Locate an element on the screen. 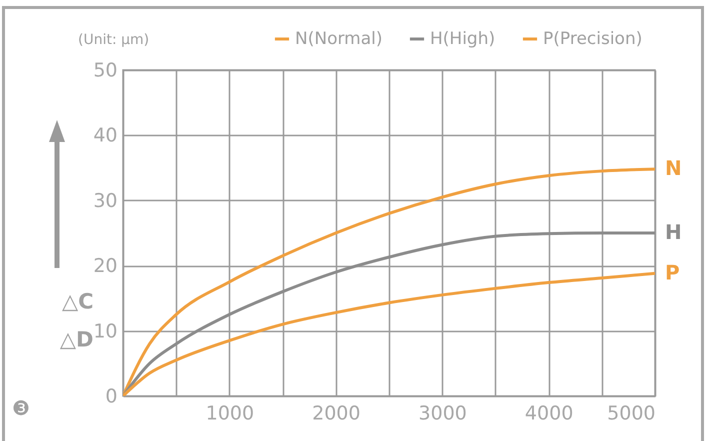  legend-label: P(Precision) is located at coordinates (592, 39).